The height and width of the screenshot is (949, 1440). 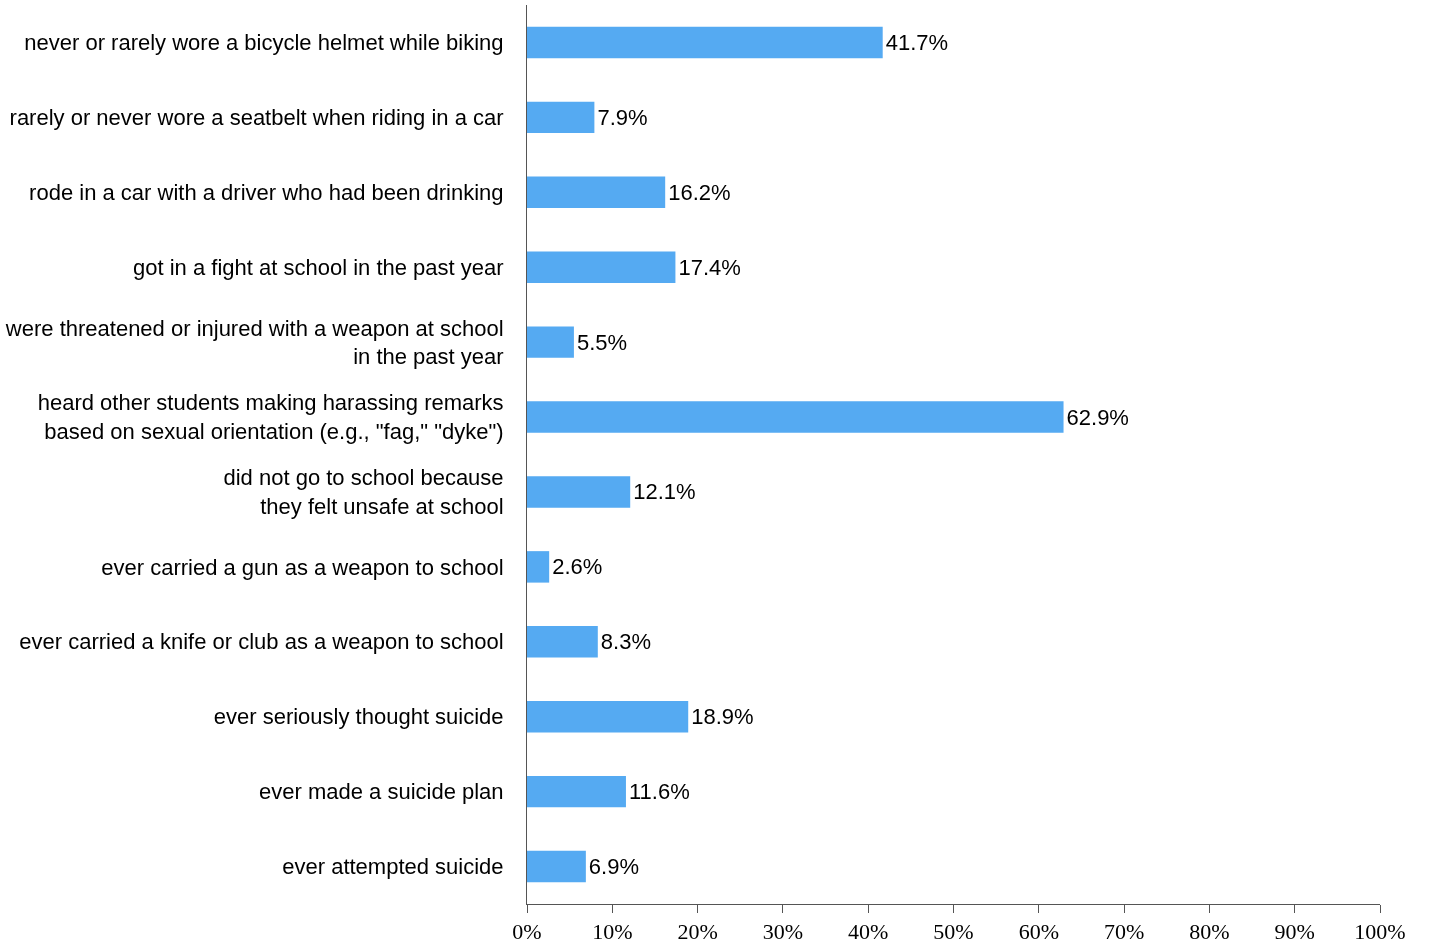 I want to click on x-tick-label: 10%, so click(x=612, y=932).